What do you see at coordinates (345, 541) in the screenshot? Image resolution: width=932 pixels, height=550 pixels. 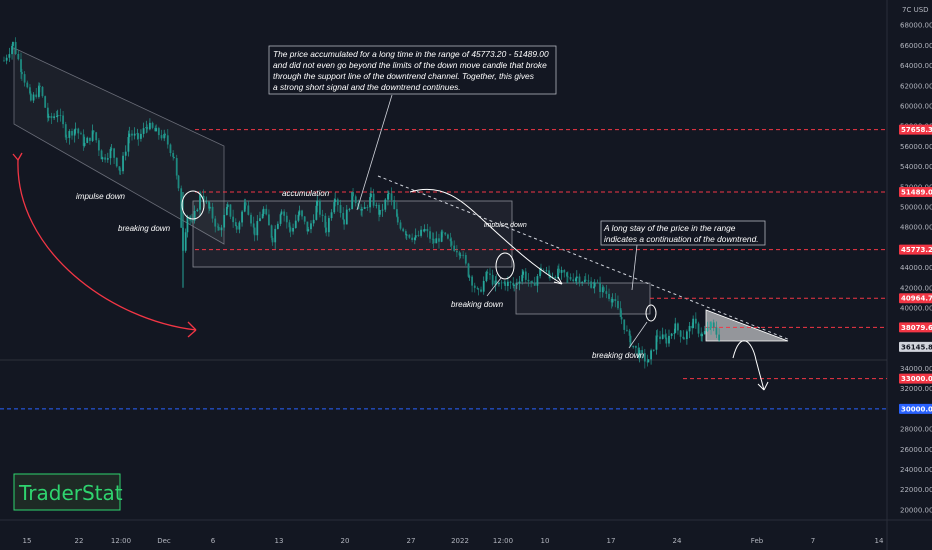 I see `x-tick-label: 20` at bounding box center [345, 541].